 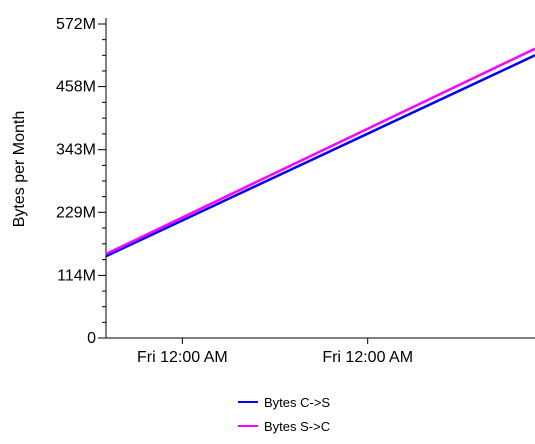 I want to click on y-tick-label: 0, so click(x=91, y=338).